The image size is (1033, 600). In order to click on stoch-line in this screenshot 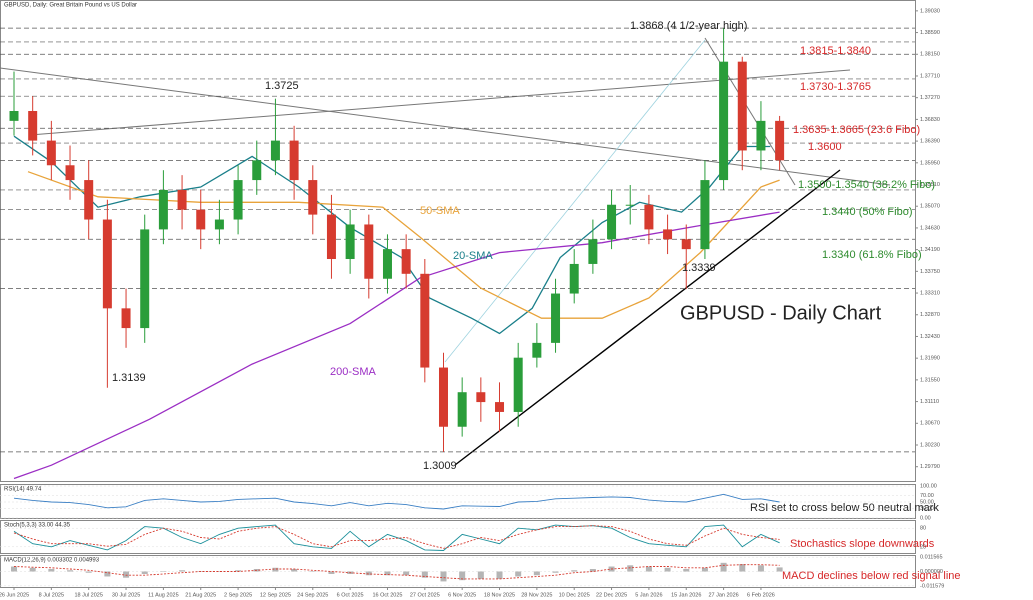, I will do `click(396, 537)`.